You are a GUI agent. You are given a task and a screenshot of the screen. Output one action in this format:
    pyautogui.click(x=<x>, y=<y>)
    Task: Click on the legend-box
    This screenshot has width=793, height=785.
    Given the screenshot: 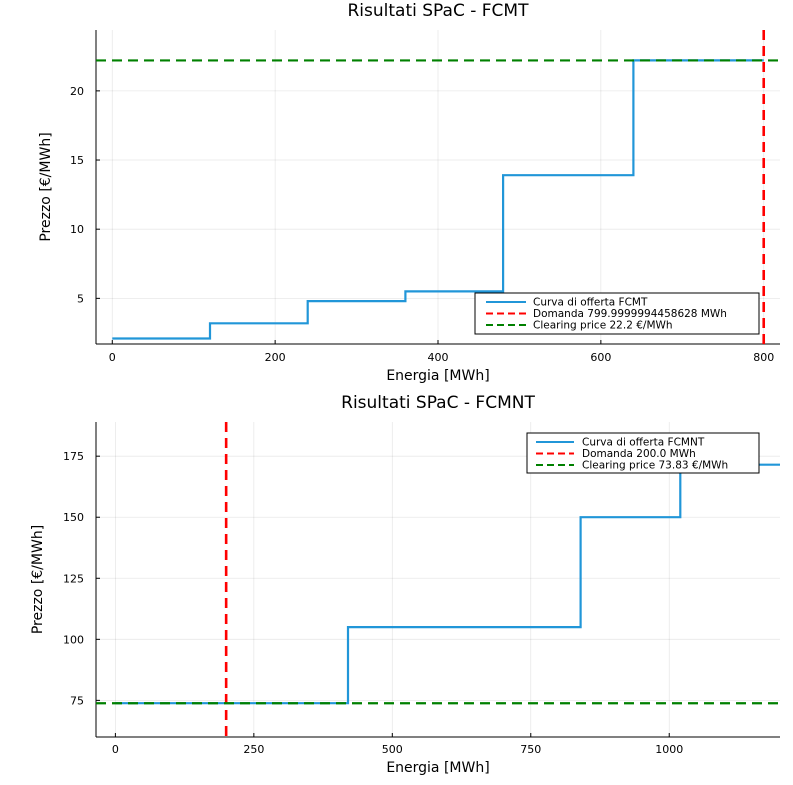 What is the action you would take?
    pyautogui.click(x=643, y=453)
    